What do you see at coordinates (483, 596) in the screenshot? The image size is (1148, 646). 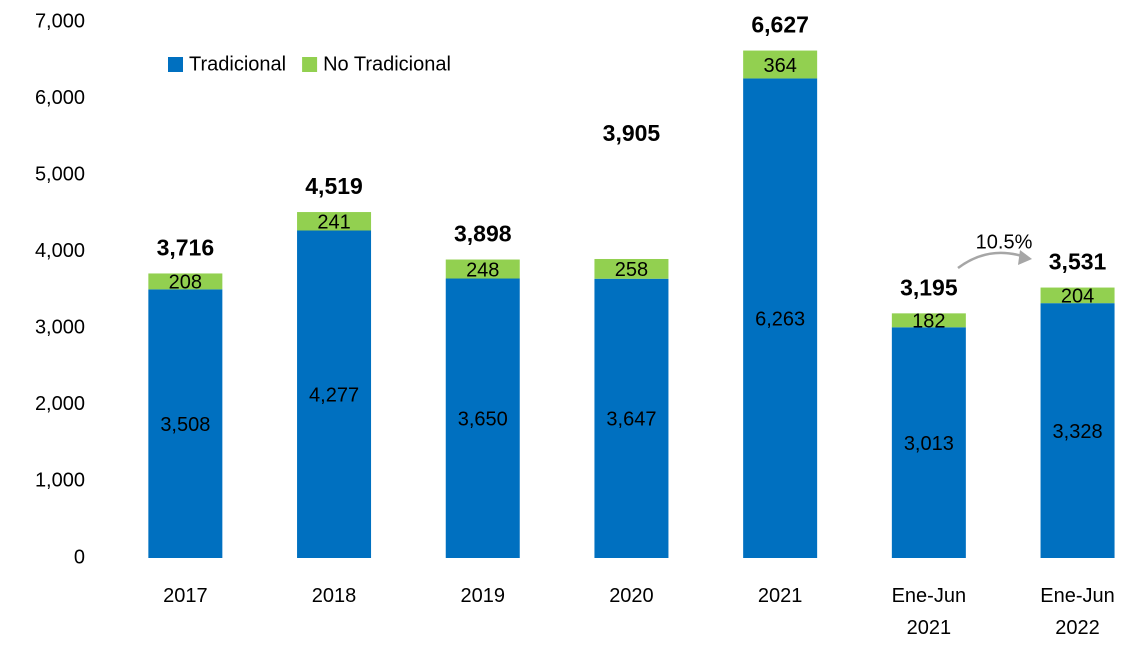 I see `x-tick-label: 2019` at bounding box center [483, 596].